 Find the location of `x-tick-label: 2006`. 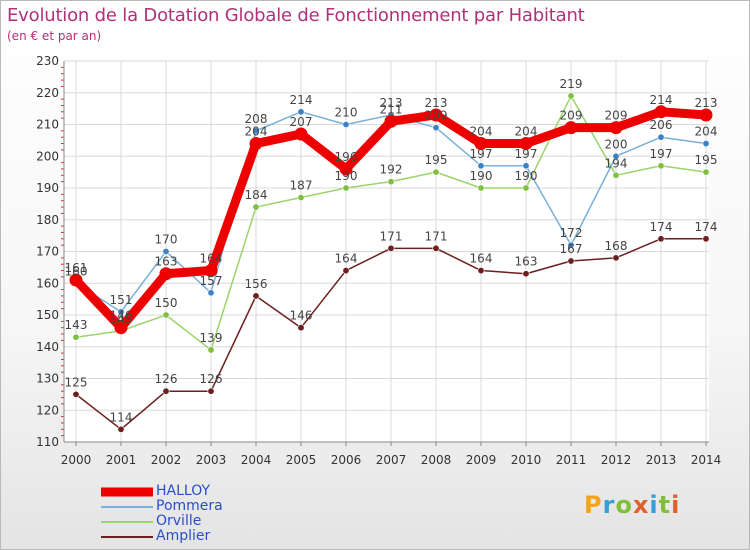

x-tick-label: 2006 is located at coordinates (346, 460).